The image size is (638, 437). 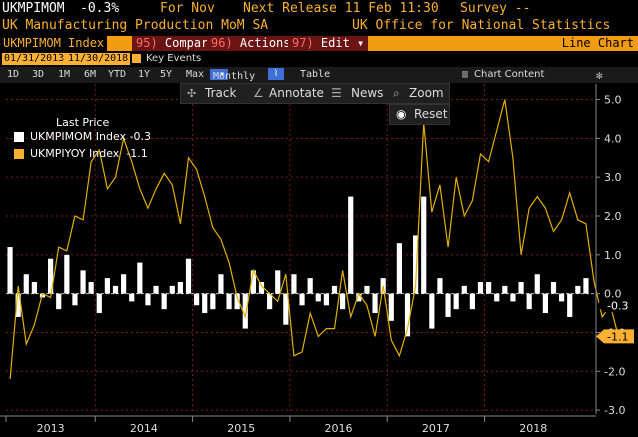 I want to click on y-tick-label: -3.0, so click(x=614, y=410).